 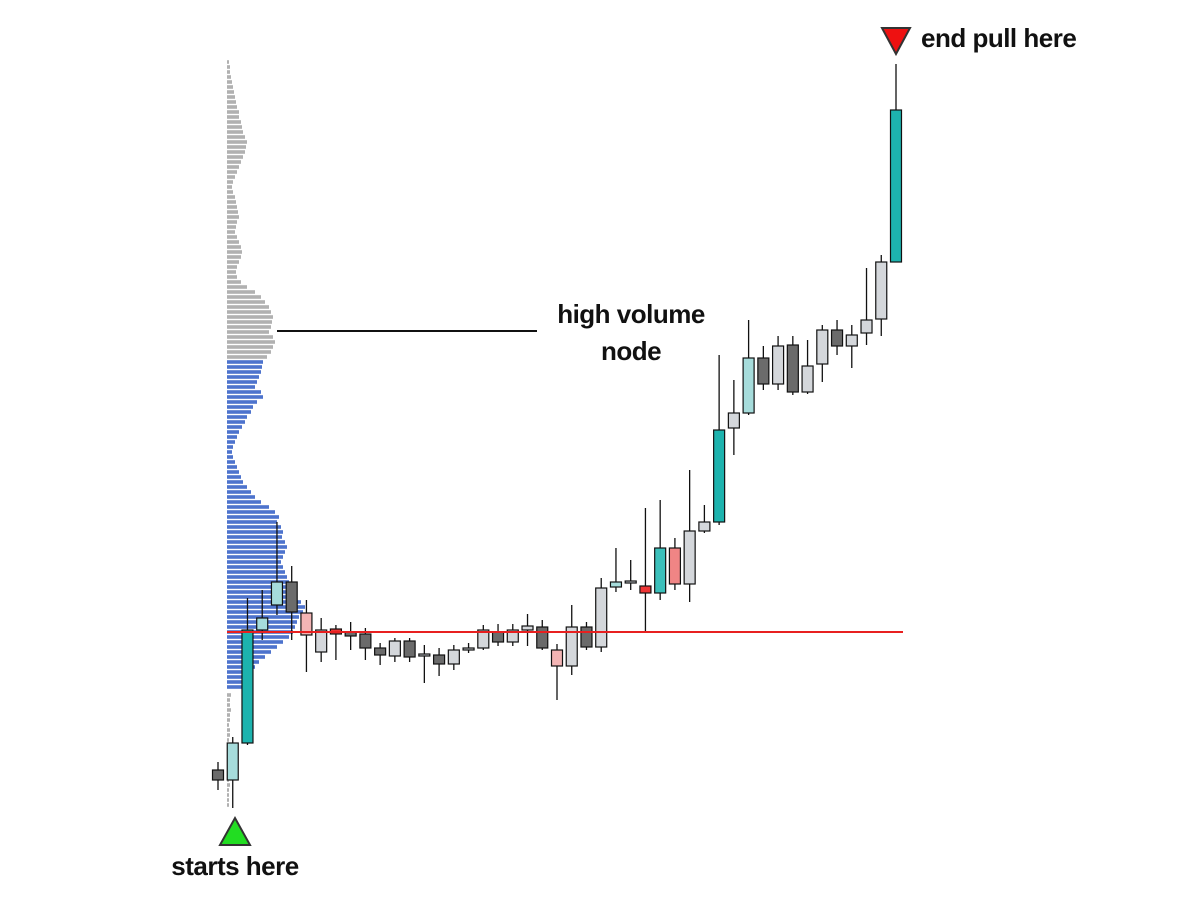 What do you see at coordinates (631, 314) in the screenshot?
I see `node-label: high volume` at bounding box center [631, 314].